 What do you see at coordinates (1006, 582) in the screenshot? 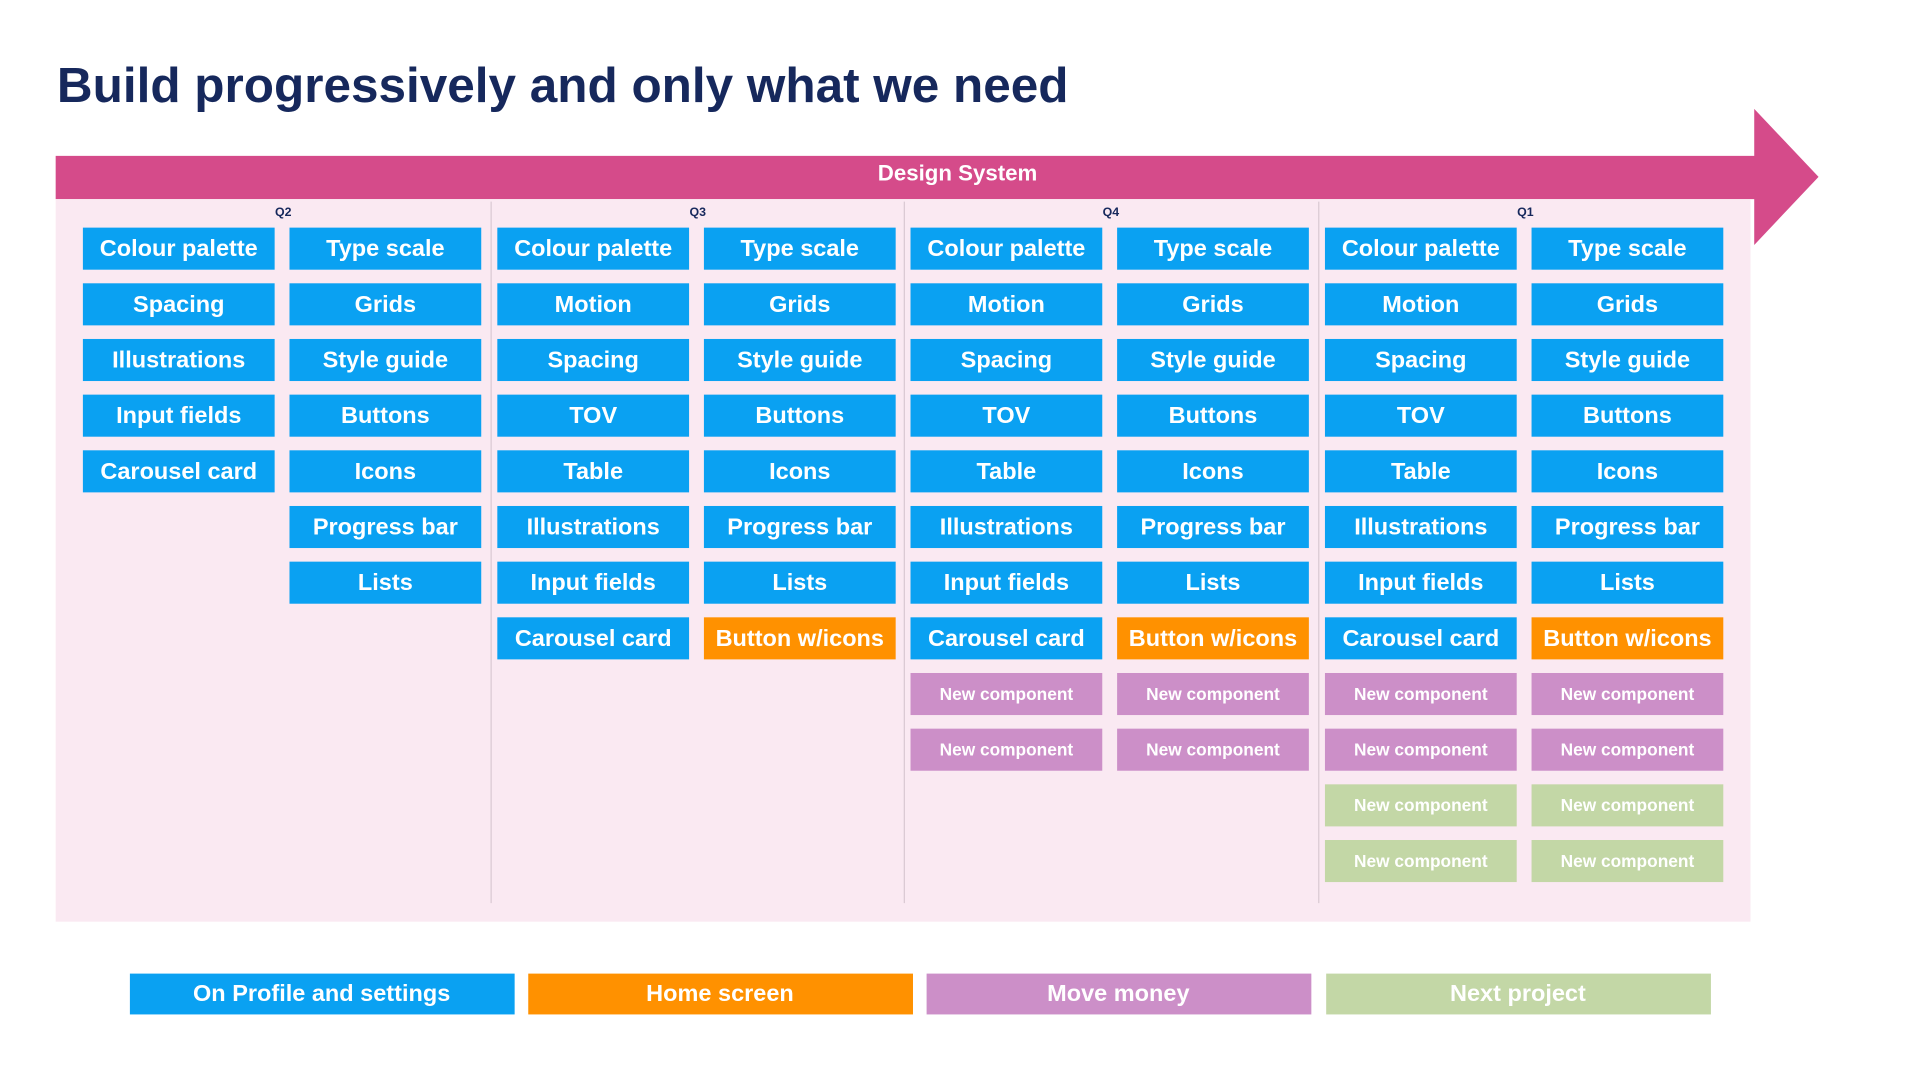
I see `component-label: Input fields` at bounding box center [1006, 582].